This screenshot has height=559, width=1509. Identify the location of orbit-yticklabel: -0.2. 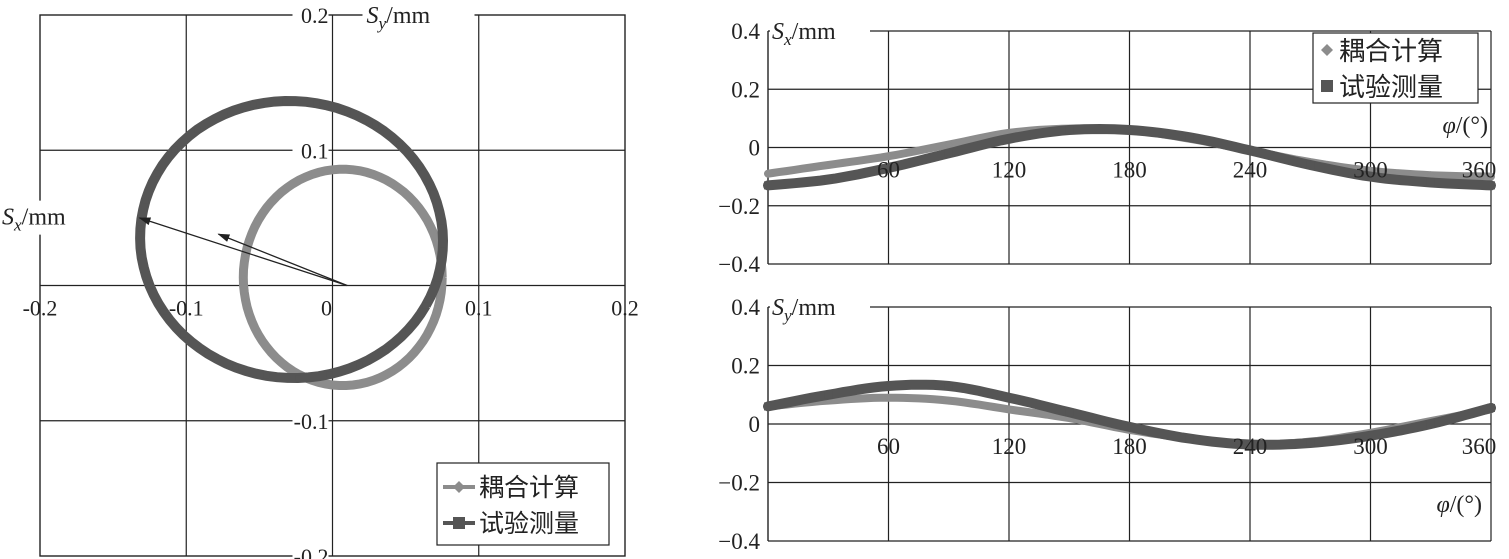
(311, 551).